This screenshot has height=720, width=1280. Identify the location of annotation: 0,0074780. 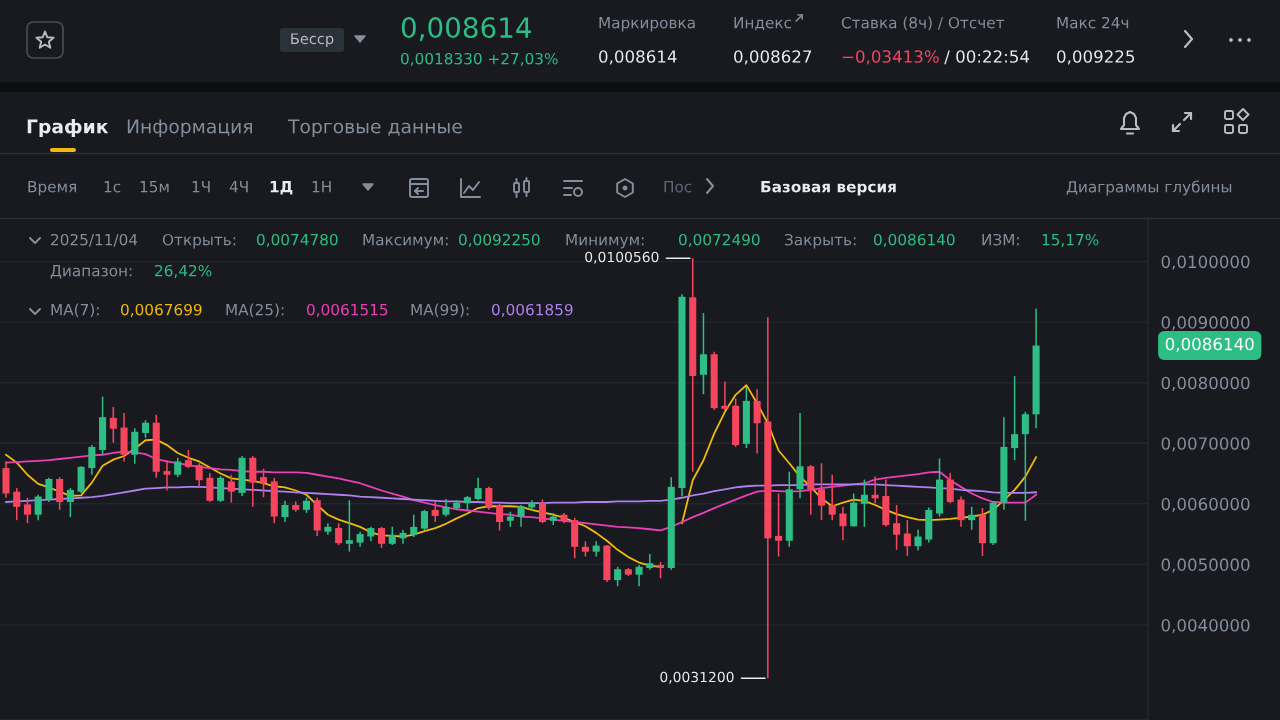
(297, 240).